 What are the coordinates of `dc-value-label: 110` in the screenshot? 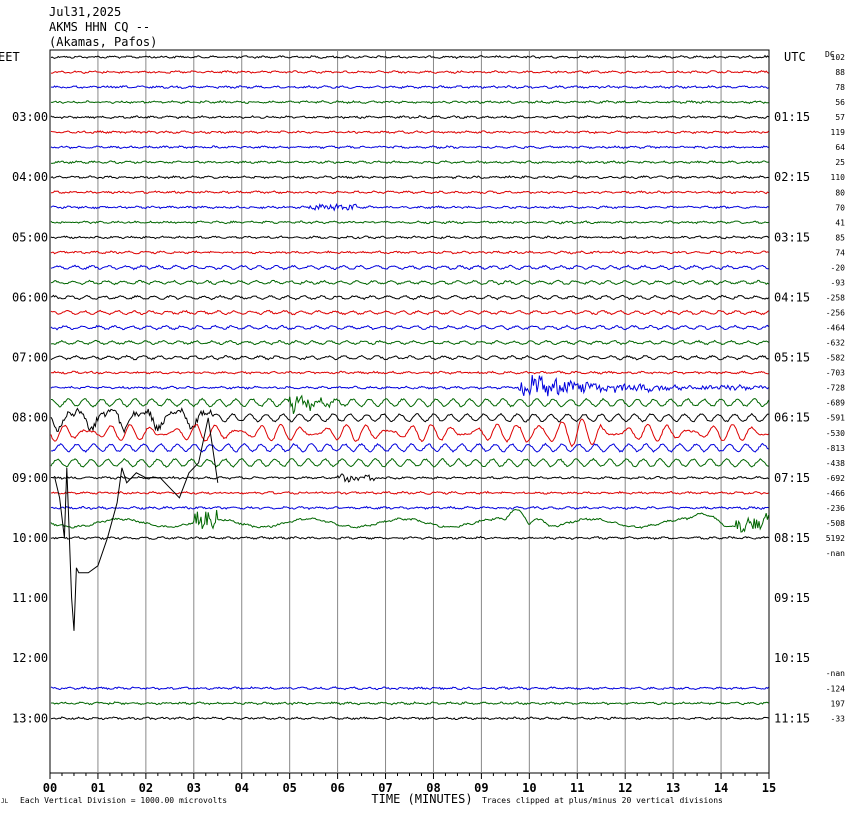 It's located at (838, 177).